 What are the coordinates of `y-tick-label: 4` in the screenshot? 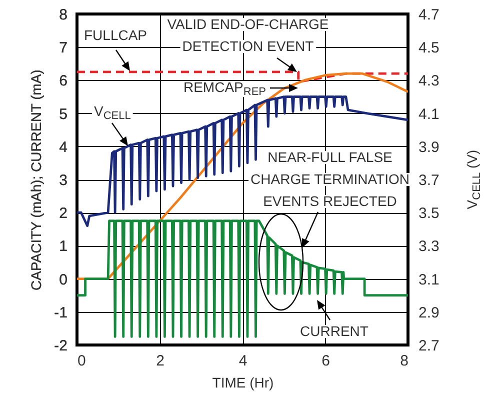 It's located at (63, 147).